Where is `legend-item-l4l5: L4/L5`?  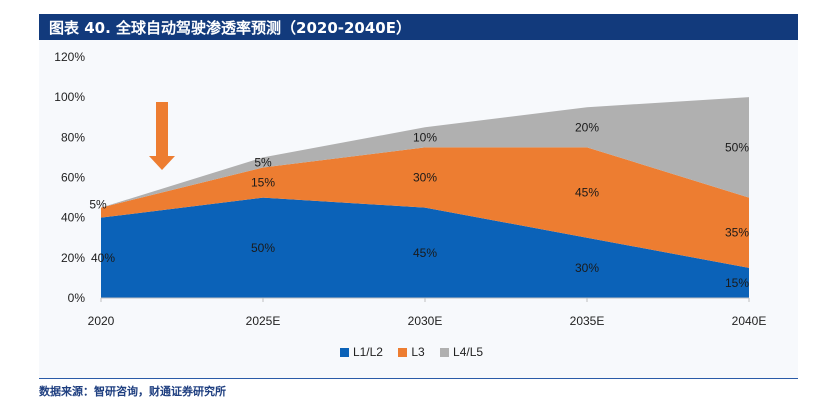 legend-item-l4l5: L4/L5 is located at coordinates (461, 352).